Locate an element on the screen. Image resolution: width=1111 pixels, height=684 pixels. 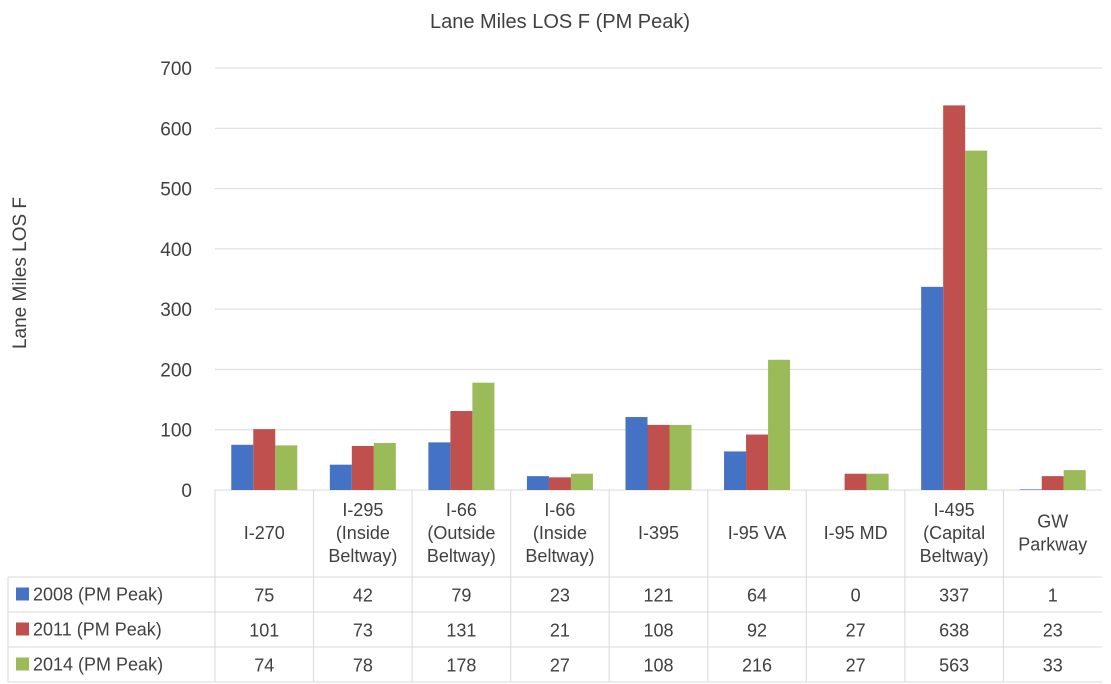
category-label-line: I-395 is located at coordinates (658, 533).